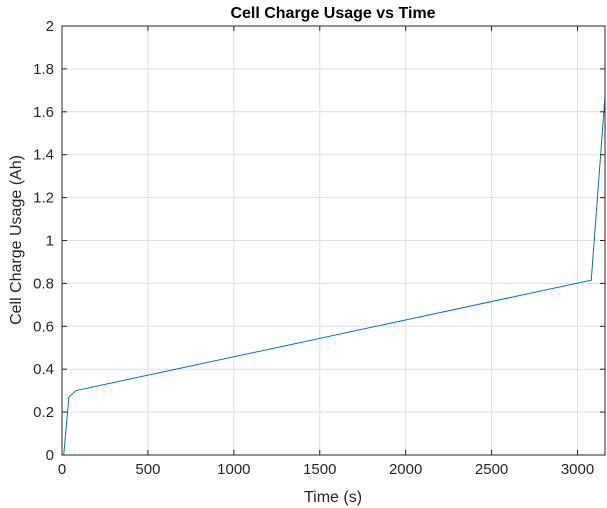 The width and height of the screenshot is (607, 508). I want to click on y-tick-label: 1, so click(50, 241).